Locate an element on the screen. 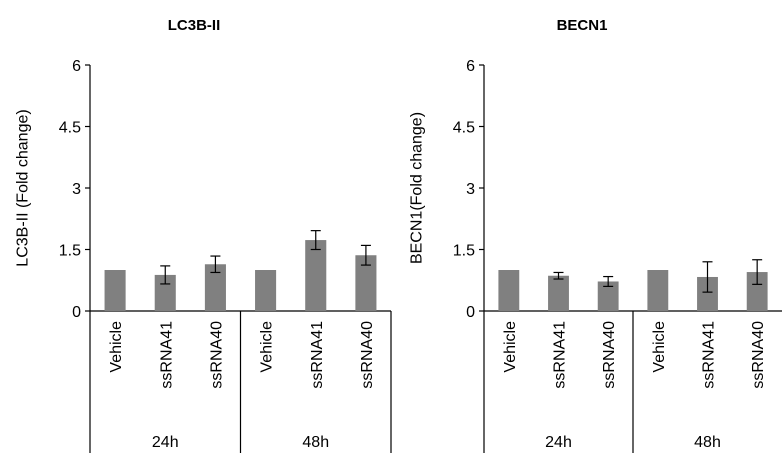 The height and width of the screenshot is (453, 782). chart-title: LC3B-II is located at coordinates (194, 25).